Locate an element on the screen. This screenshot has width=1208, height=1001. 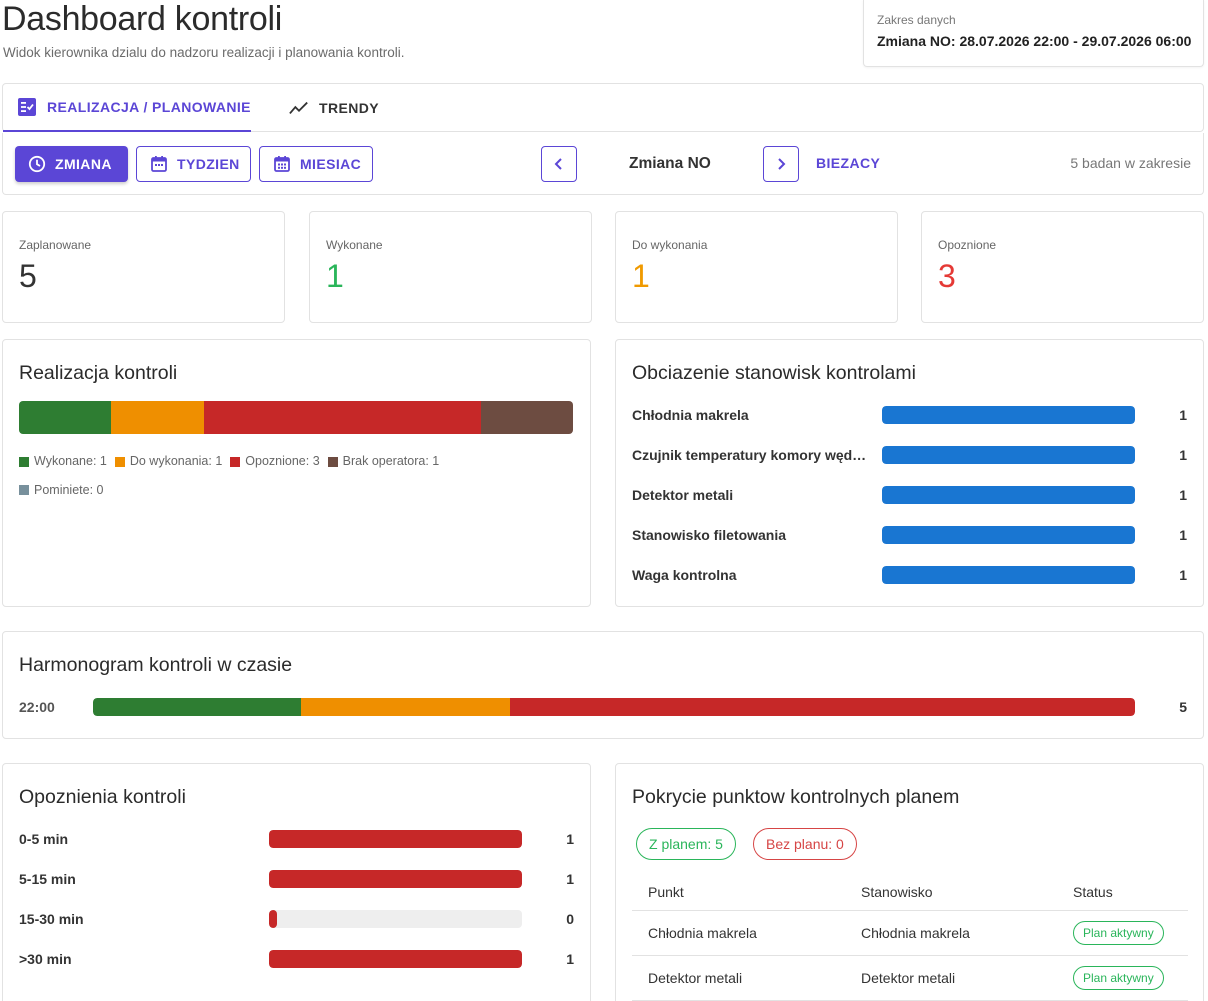
schedule-stacked-bar is located at coordinates (614, 707).